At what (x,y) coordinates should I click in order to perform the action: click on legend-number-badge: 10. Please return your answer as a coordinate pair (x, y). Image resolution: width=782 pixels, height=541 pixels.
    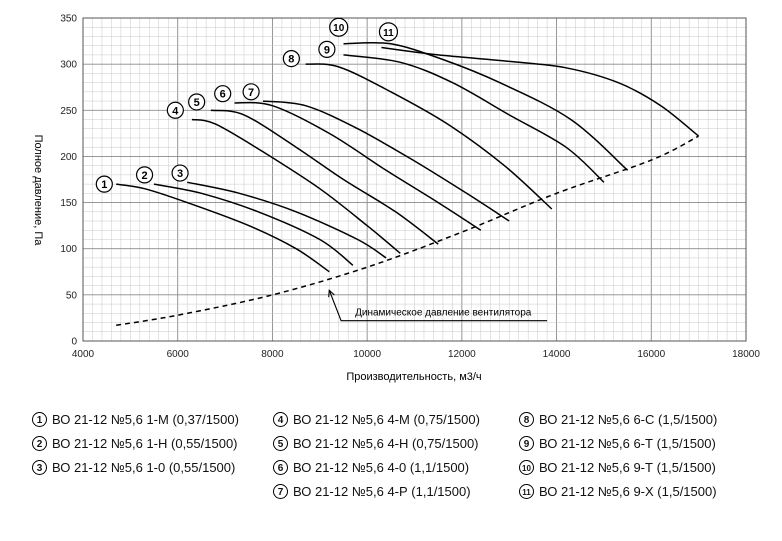
    Looking at the image, I should click on (526, 467).